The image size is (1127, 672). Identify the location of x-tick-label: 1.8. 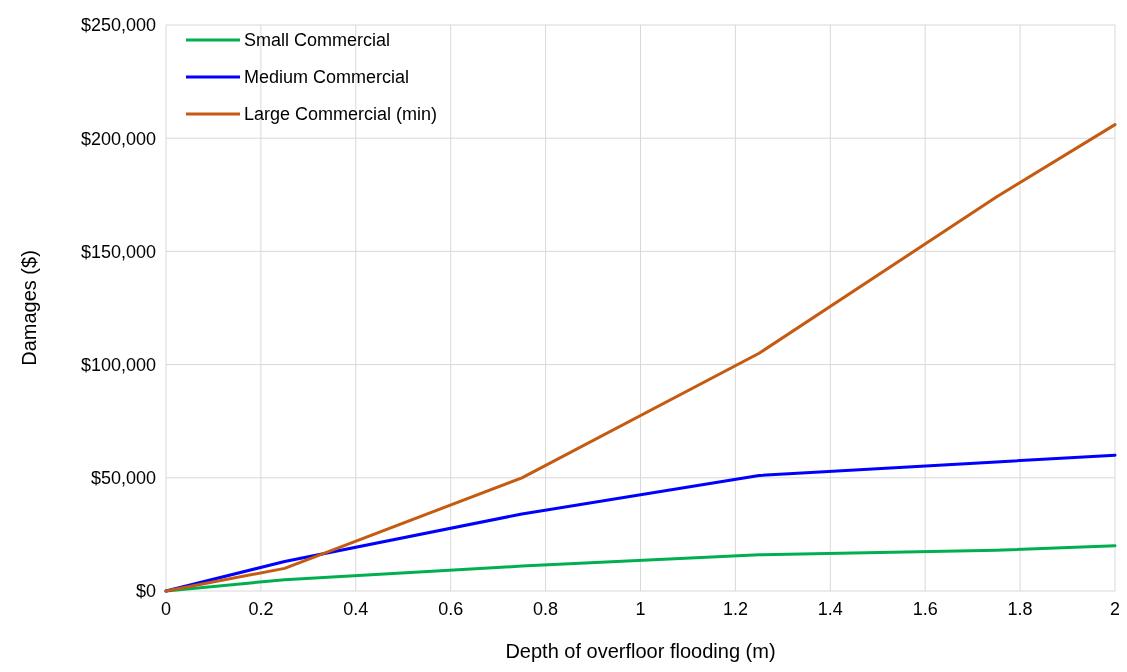
(1020, 609).